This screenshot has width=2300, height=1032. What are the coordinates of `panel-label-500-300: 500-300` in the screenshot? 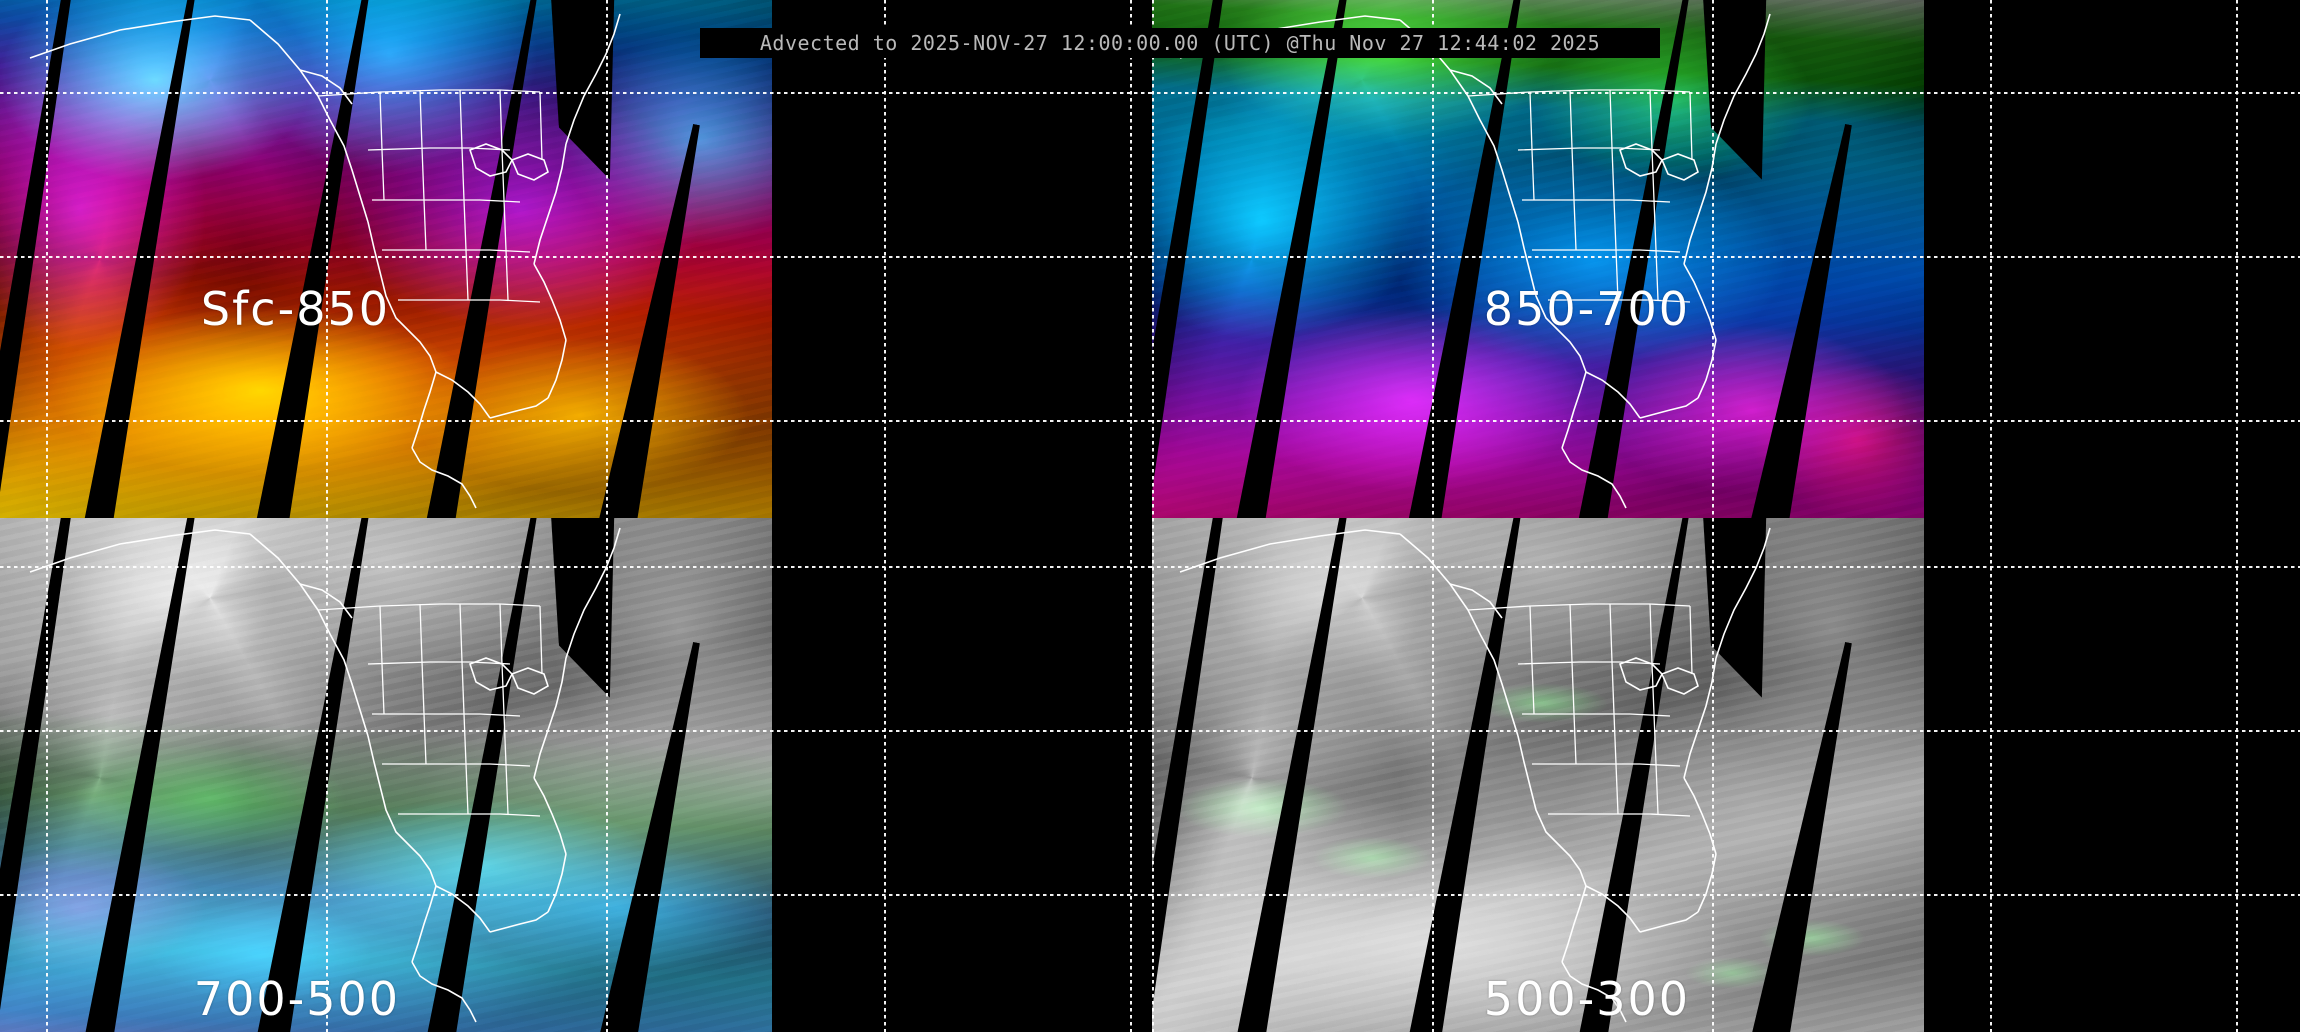 It's located at (1586, 999).